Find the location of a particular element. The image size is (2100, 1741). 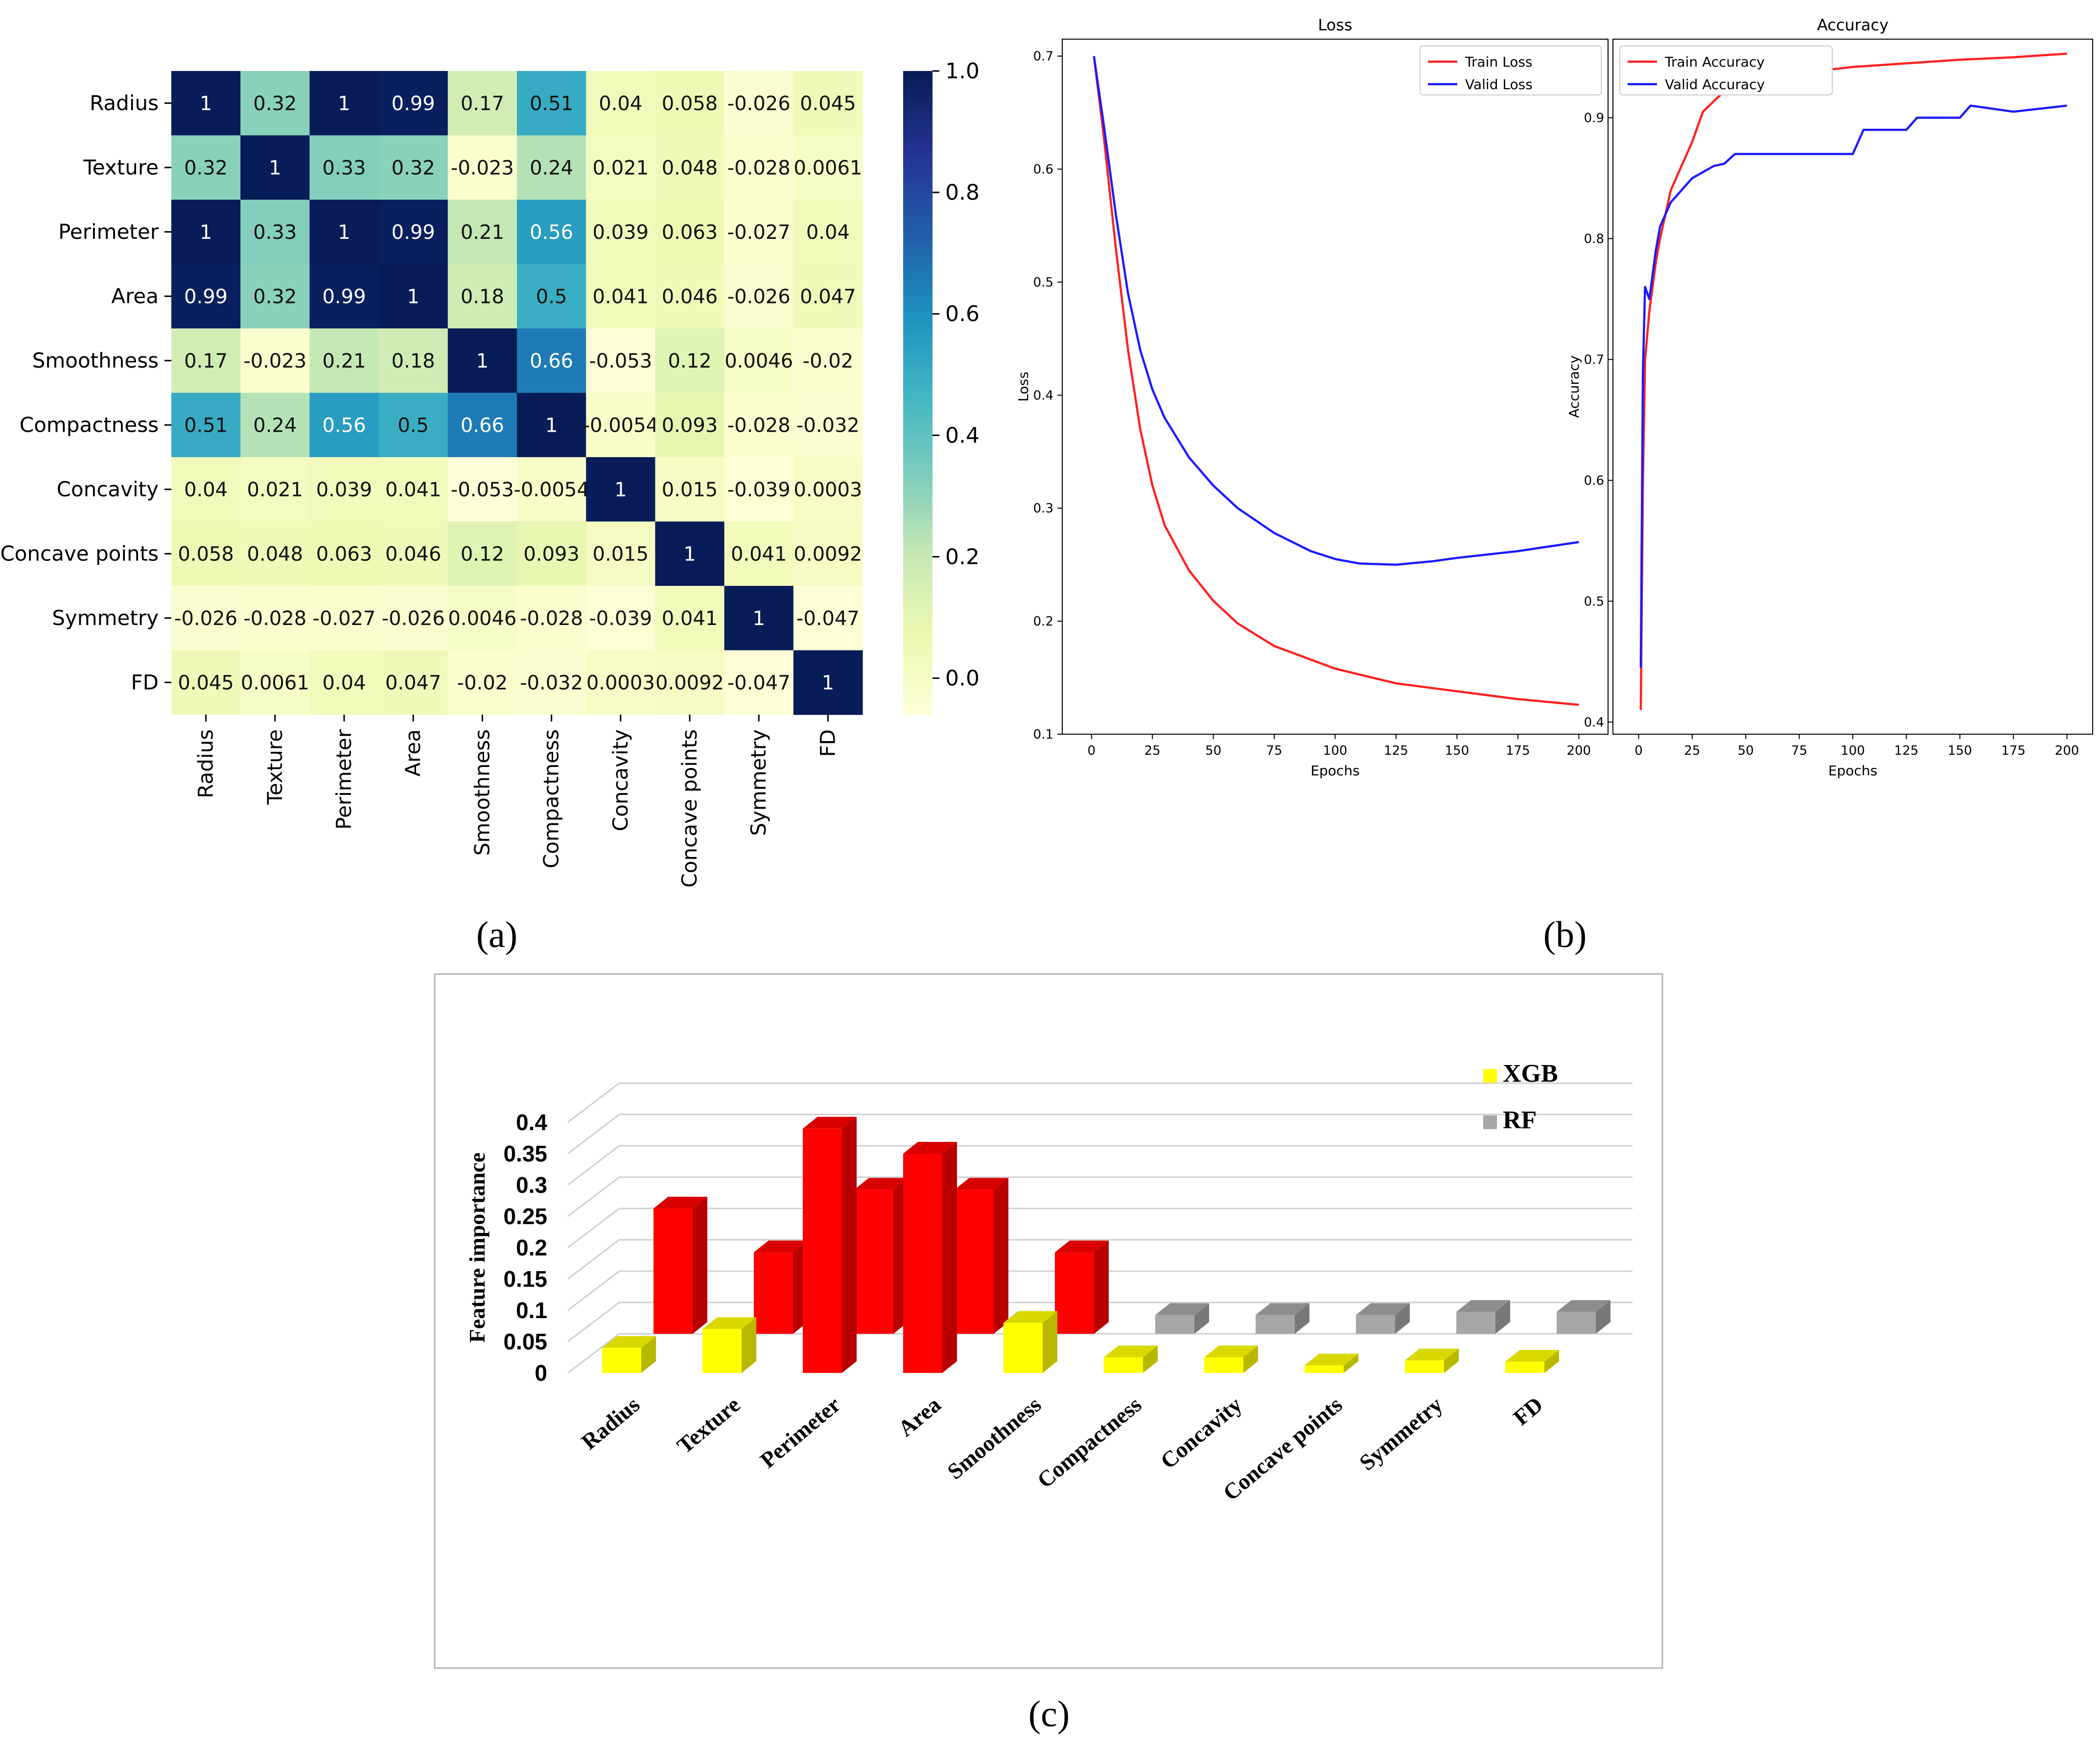

heatmap-cell-label: -0.028 is located at coordinates (759, 425).